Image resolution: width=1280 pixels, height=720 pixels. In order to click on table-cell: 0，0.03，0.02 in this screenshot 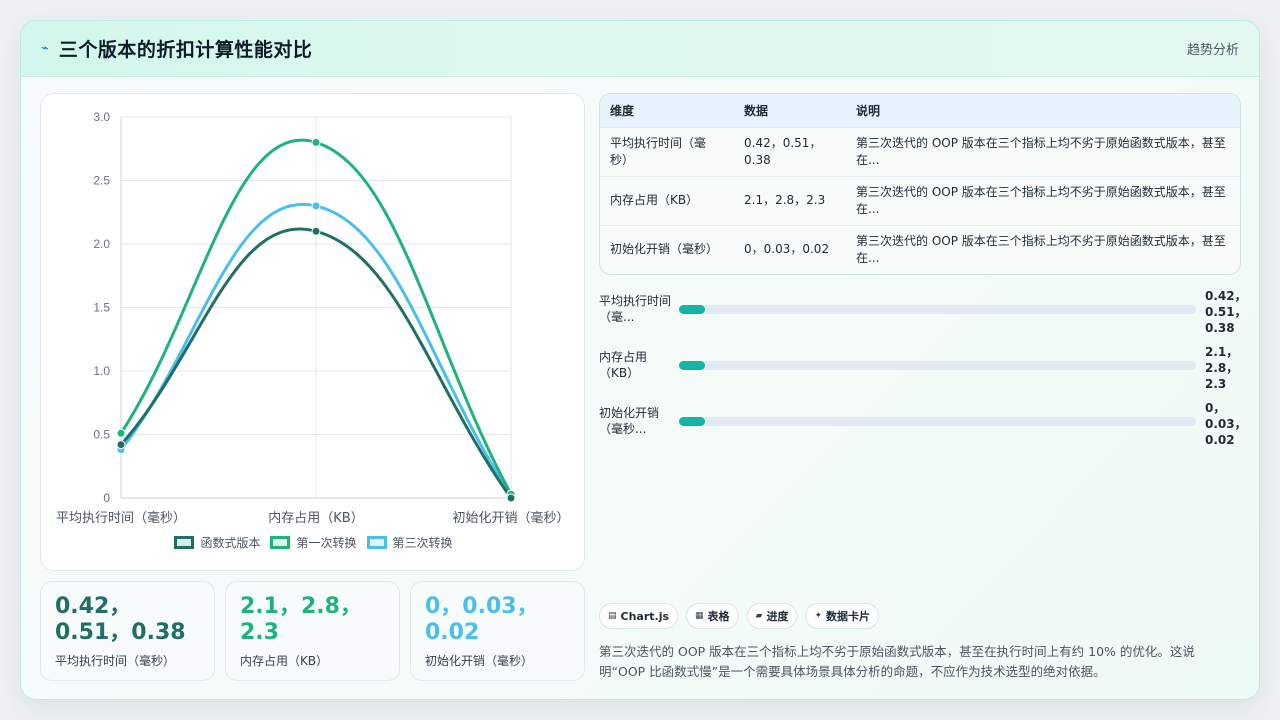, I will do `click(790, 249)`.